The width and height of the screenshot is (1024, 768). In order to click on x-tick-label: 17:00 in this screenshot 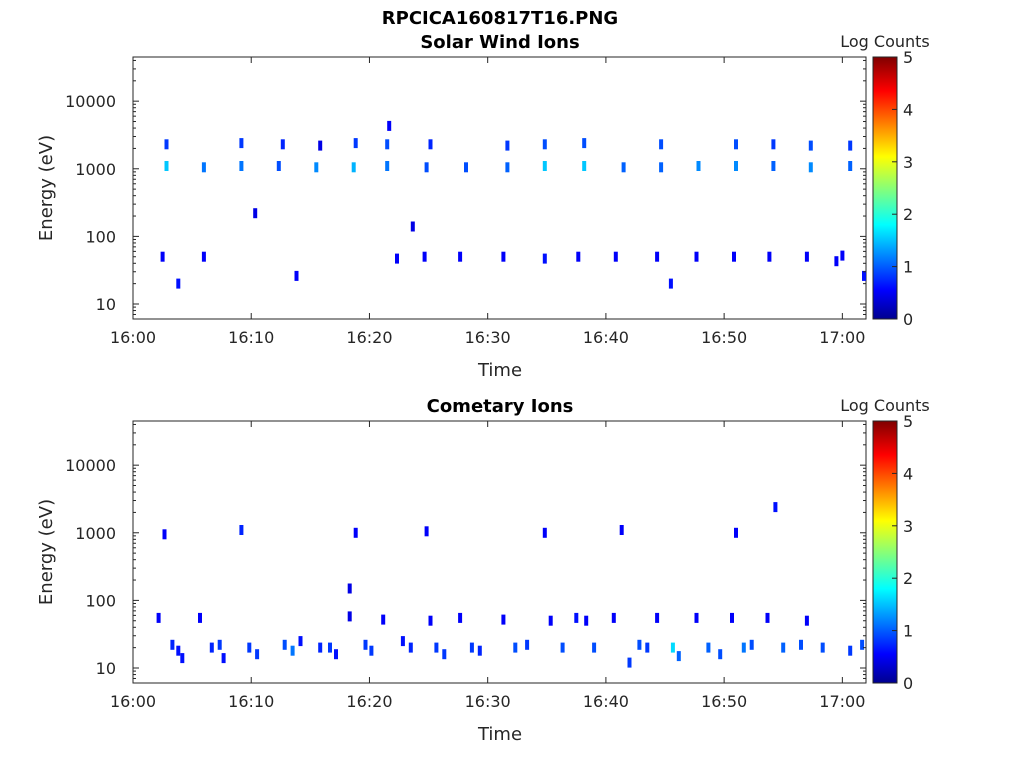, I will do `click(842, 337)`.